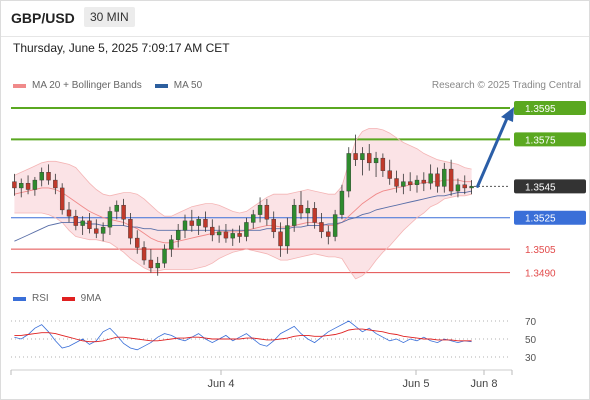  Describe the element at coordinates (109, 17) in the screenshot. I see `timeframe-badge: 30 MIN` at that location.